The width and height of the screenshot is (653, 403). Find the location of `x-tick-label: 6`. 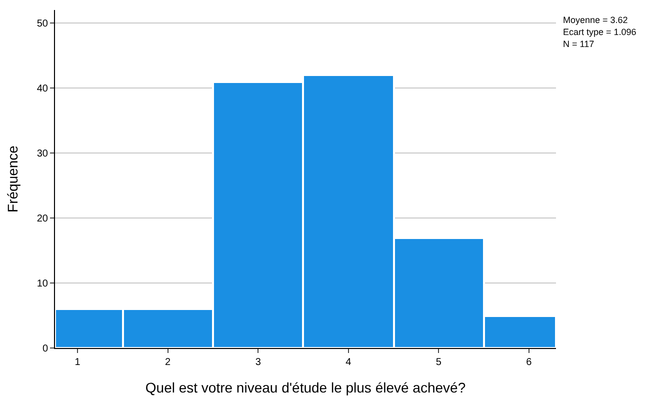

x-tick-label: 6 is located at coordinates (529, 362).